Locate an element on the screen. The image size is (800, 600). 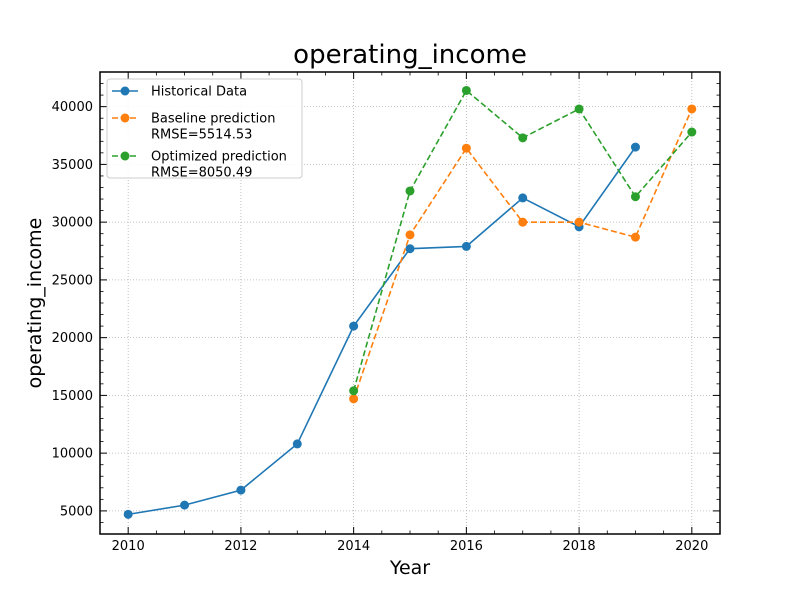
y-tick-label: 35000 is located at coordinates (72, 165).